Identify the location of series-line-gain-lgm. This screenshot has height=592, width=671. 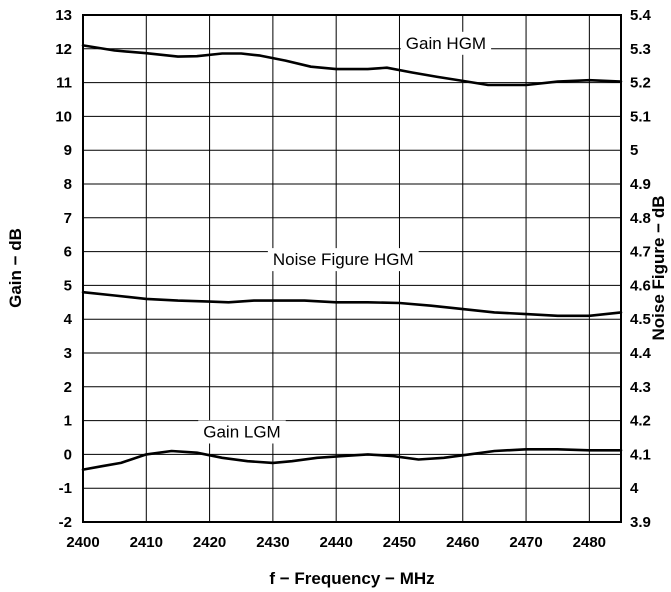
(352, 459).